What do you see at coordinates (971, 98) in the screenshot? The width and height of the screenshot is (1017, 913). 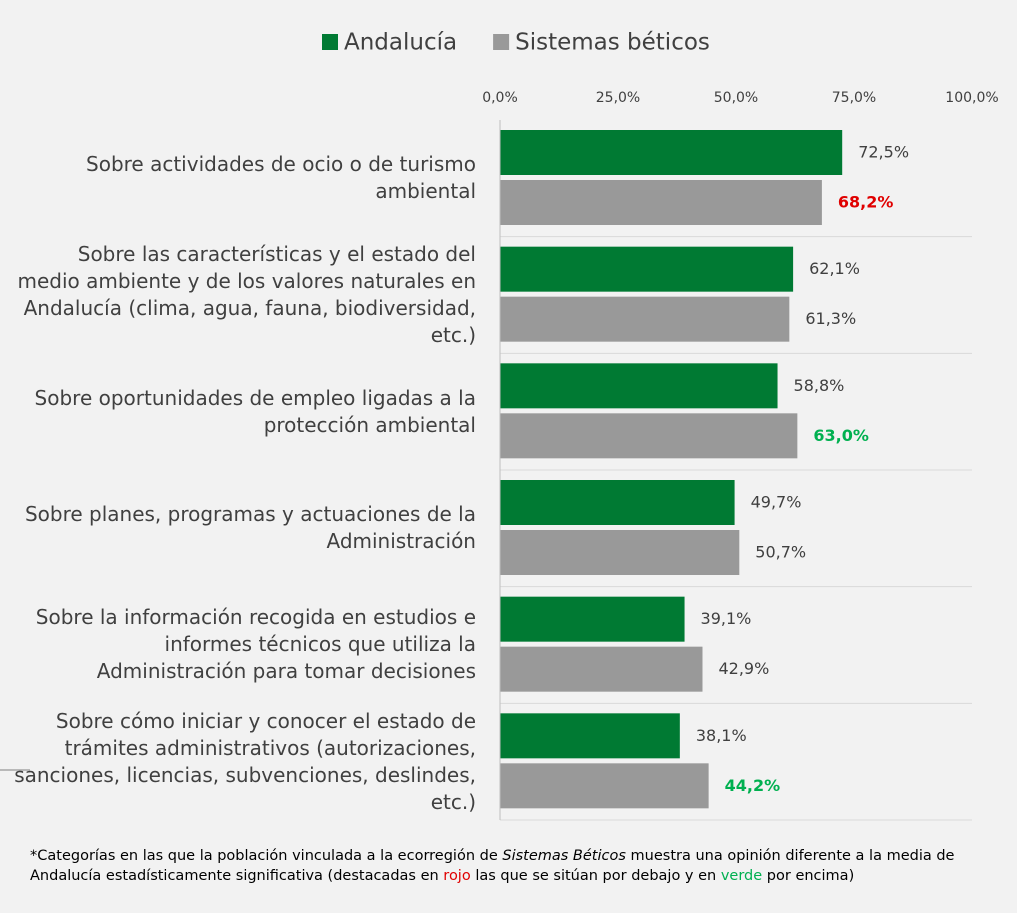 I see `x-tick-label: 100,0%` at bounding box center [971, 98].